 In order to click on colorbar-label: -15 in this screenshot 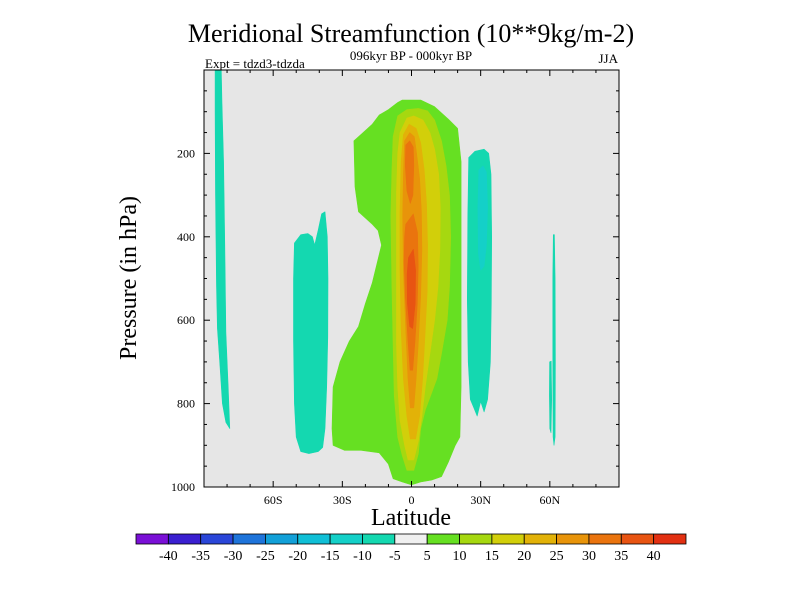, I will do `click(330, 556)`.